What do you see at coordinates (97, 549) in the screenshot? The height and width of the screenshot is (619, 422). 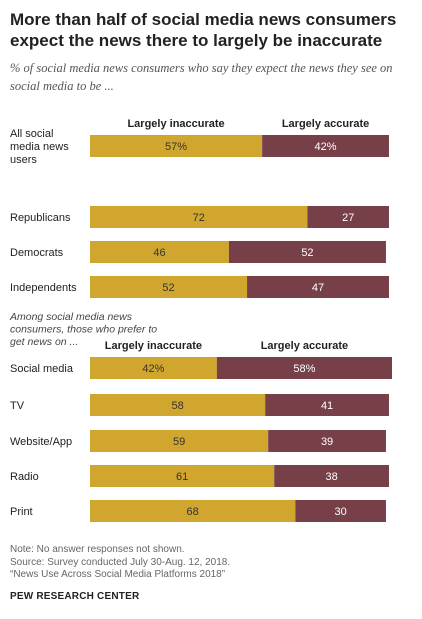 I see `note-text: Note: No answer responses not shown.` at bounding box center [97, 549].